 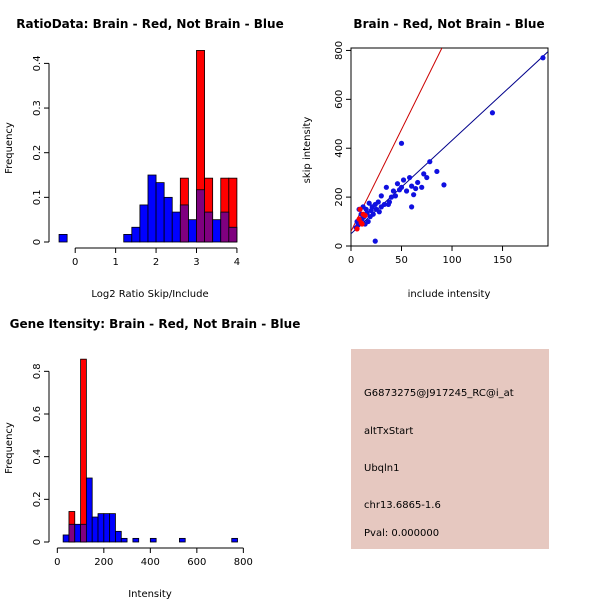 I want to click on ratio-y-tick-label: 0.3, so click(x=37, y=108).